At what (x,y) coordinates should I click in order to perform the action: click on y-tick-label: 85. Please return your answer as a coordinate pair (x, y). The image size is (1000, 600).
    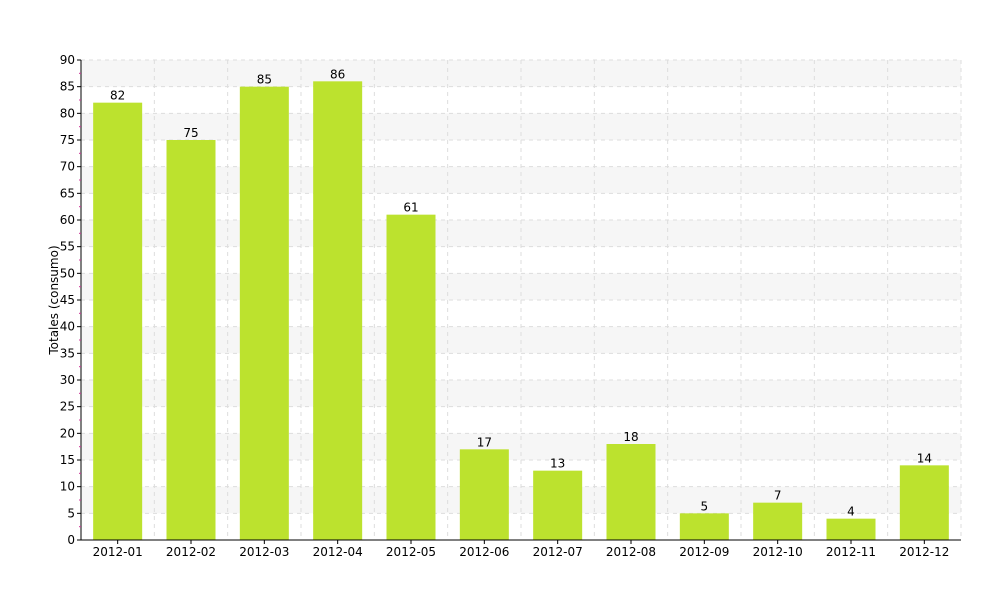
    Looking at the image, I should click on (67, 87).